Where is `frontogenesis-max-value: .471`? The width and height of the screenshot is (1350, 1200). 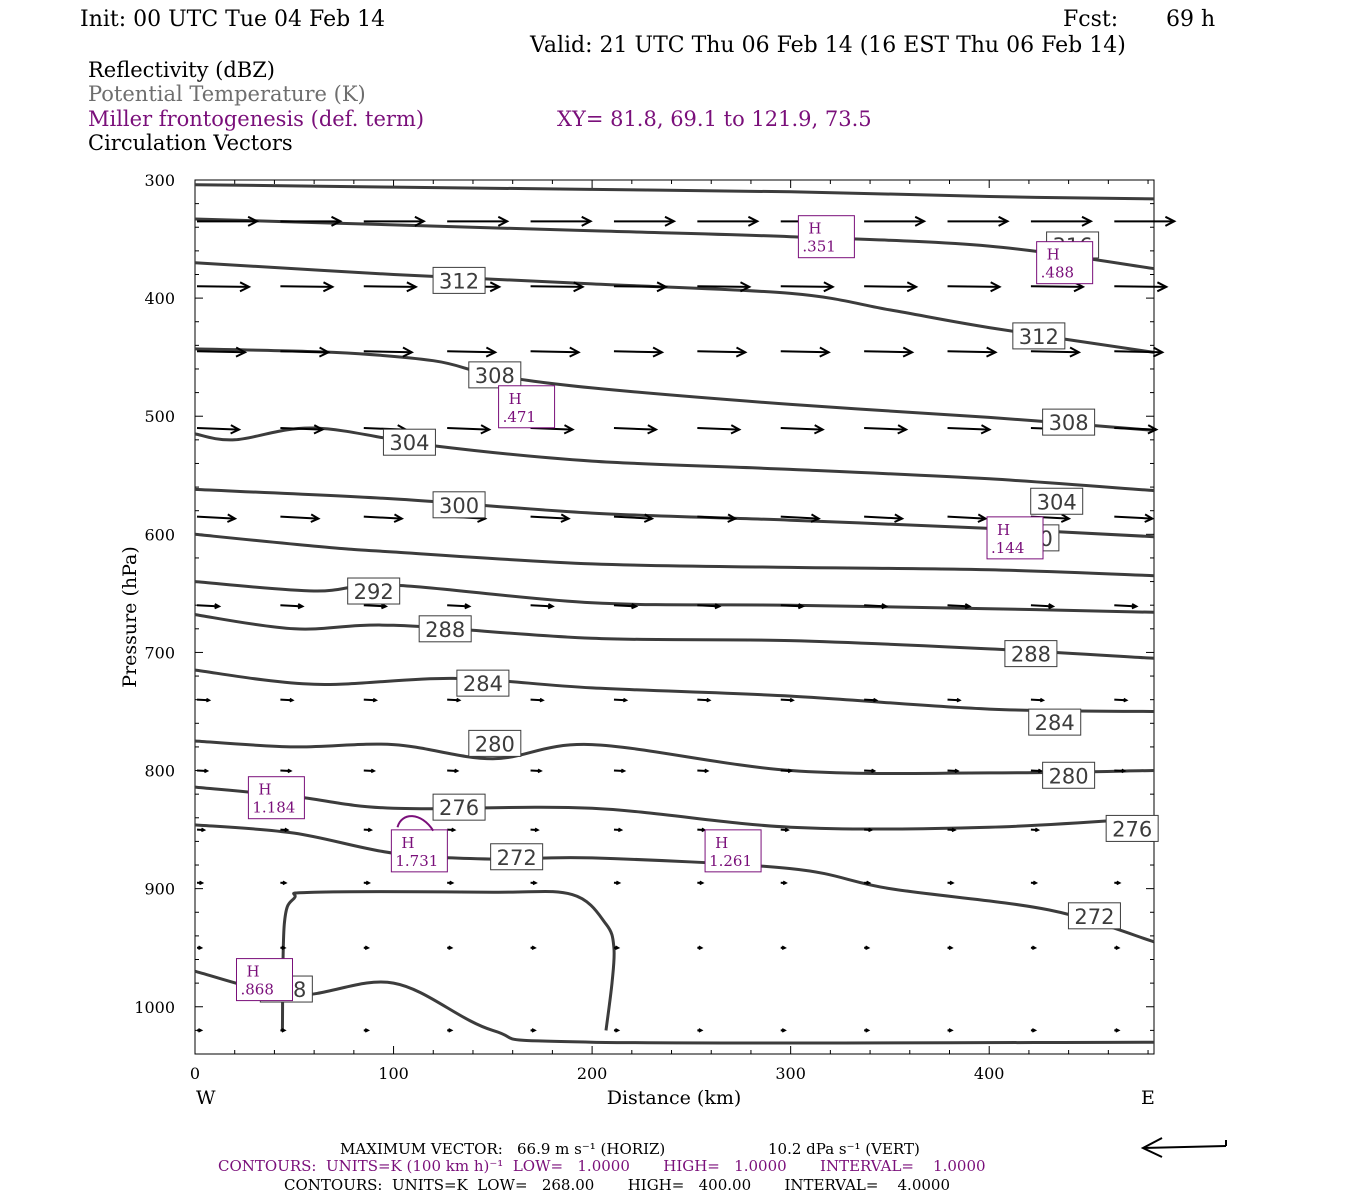 frontogenesis-max-value: .471 is located at coordinates (519, 417).